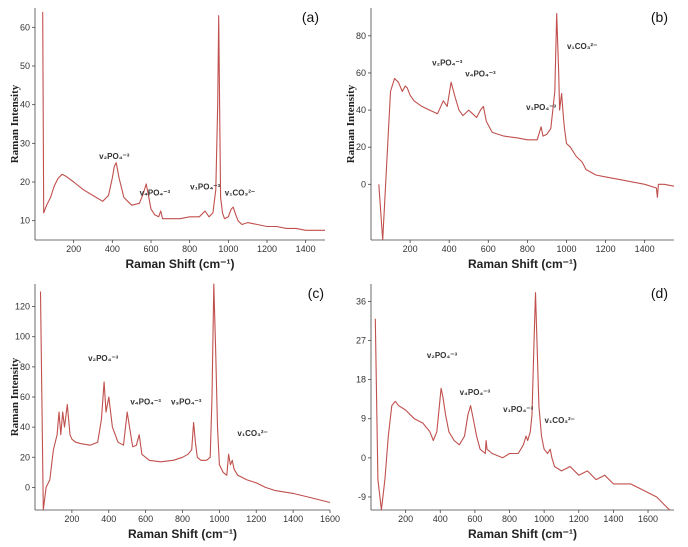 The width and height of the screenshot is (688, 547). What do you see at coordinates (310, 17) in the screenshot?
I see `panel-label: (a)` at bounding box center [310, 17].